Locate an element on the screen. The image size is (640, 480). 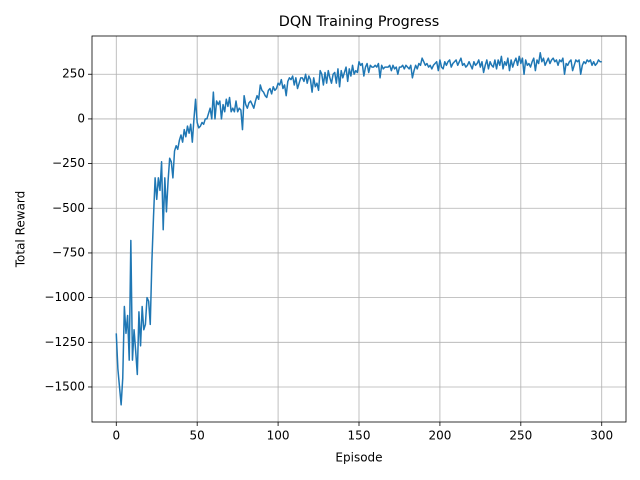
y-tick-label: −1500 is located at coordinates (64, 386).